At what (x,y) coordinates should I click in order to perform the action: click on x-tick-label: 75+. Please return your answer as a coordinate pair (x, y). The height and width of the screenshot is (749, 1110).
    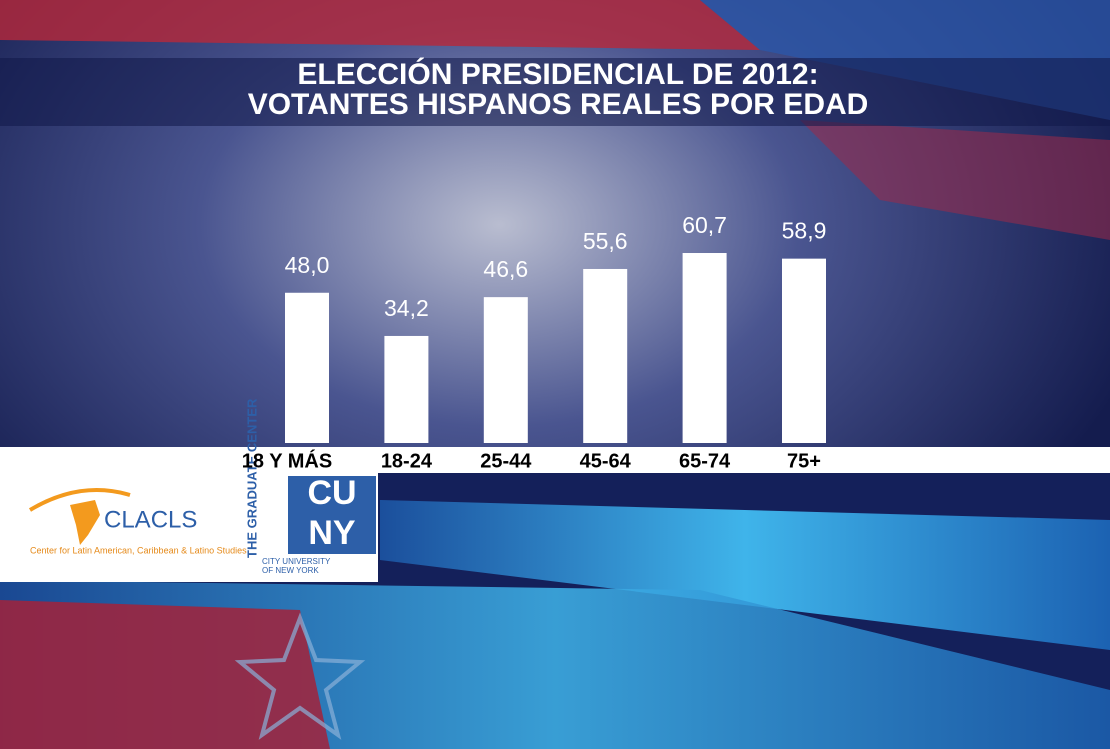
    Looking at the image, I should click on (804, 461).